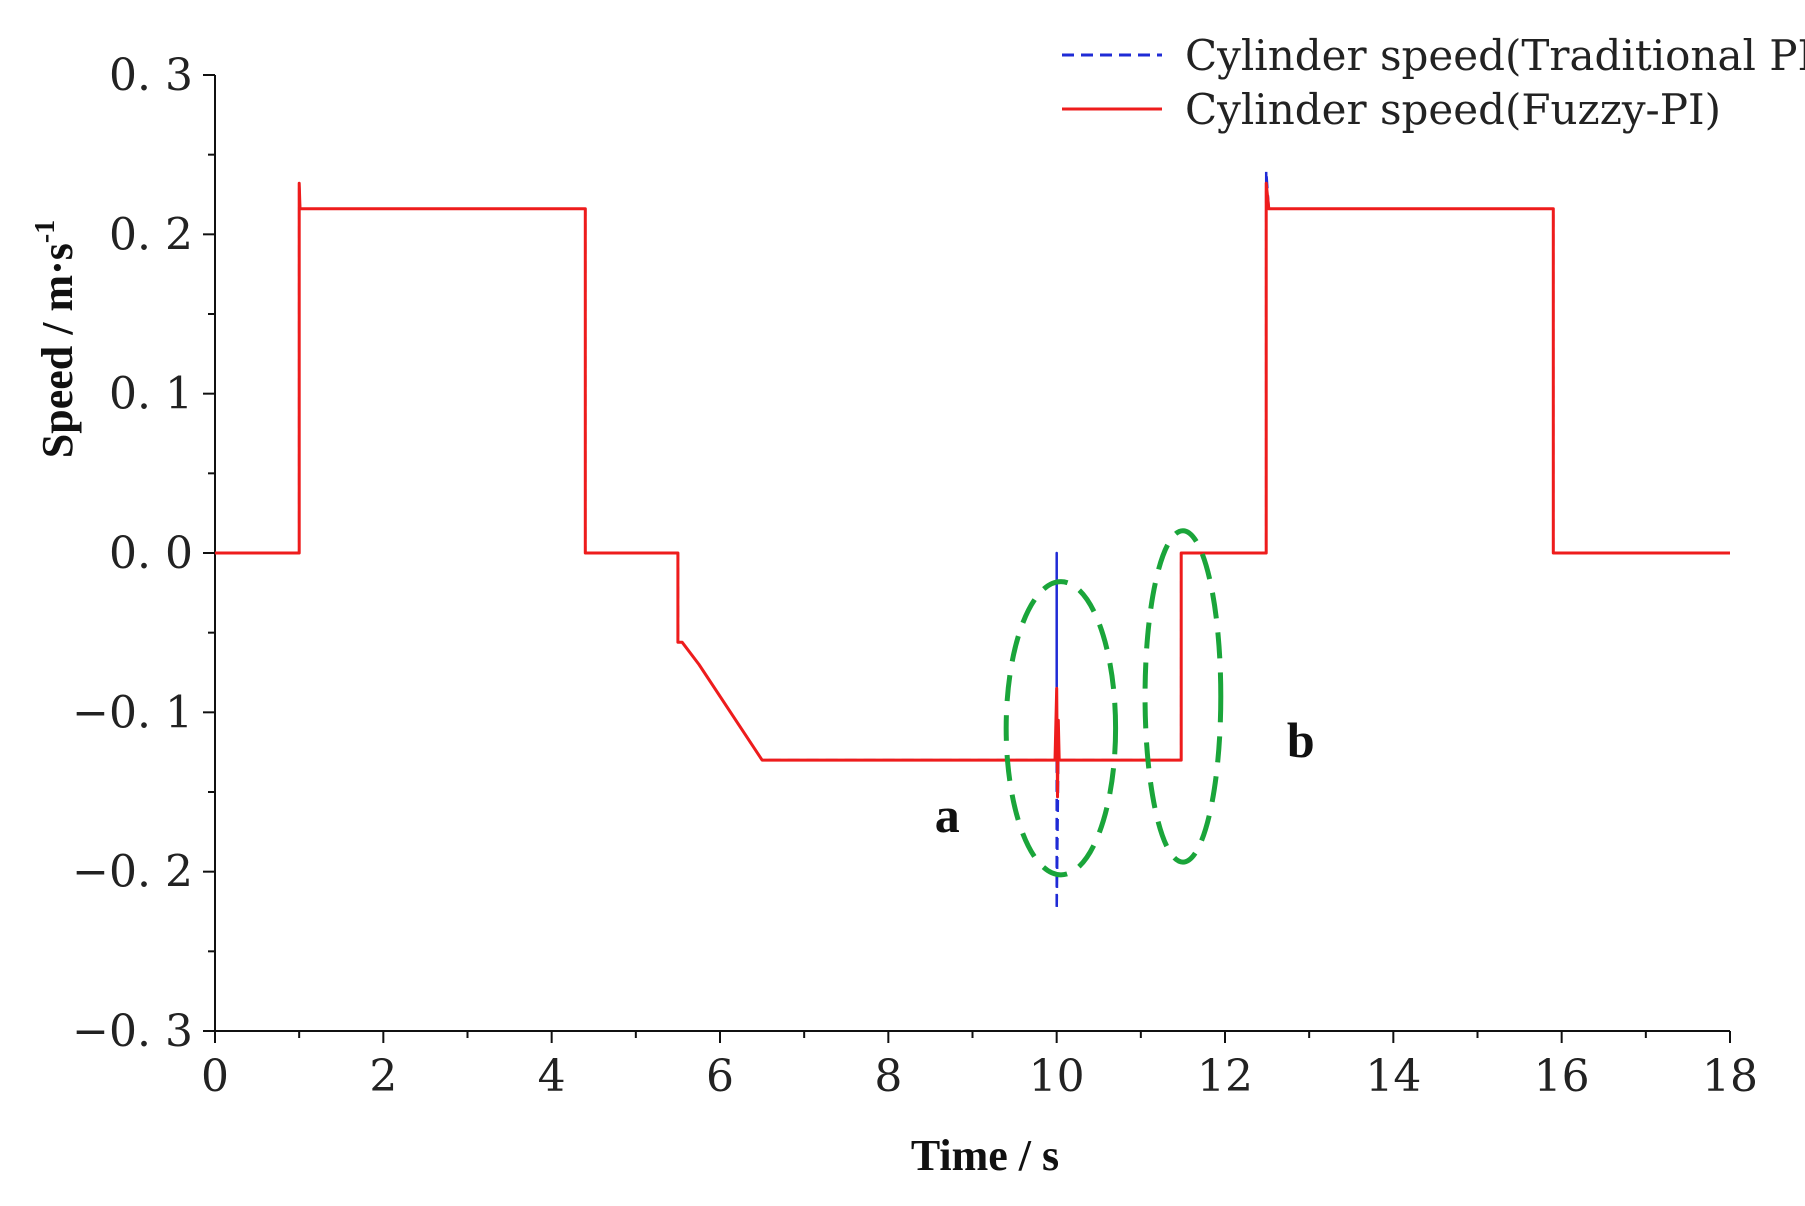 The width and height of the screenshot is (1805, 1206). Describe the element at coordinates (1057, 1076) in the screenshot. I see `x-tick-label: 10` at that location.